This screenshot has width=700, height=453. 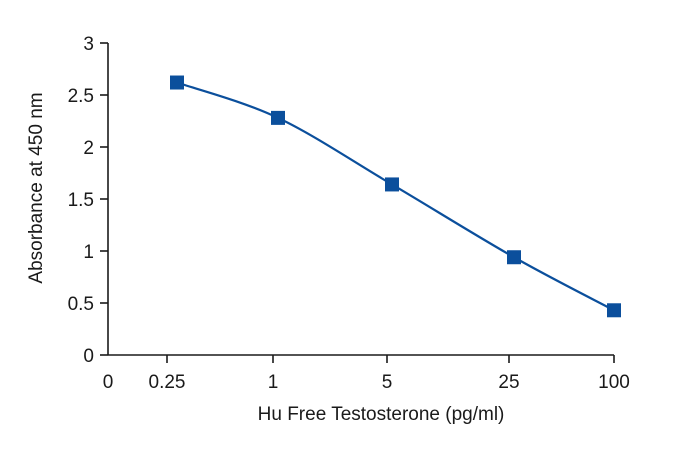 What do you see at coordinates (81, 304) in the screenshot?
I see `y-tick-label: 0.5` at bounding box center [81, 304].